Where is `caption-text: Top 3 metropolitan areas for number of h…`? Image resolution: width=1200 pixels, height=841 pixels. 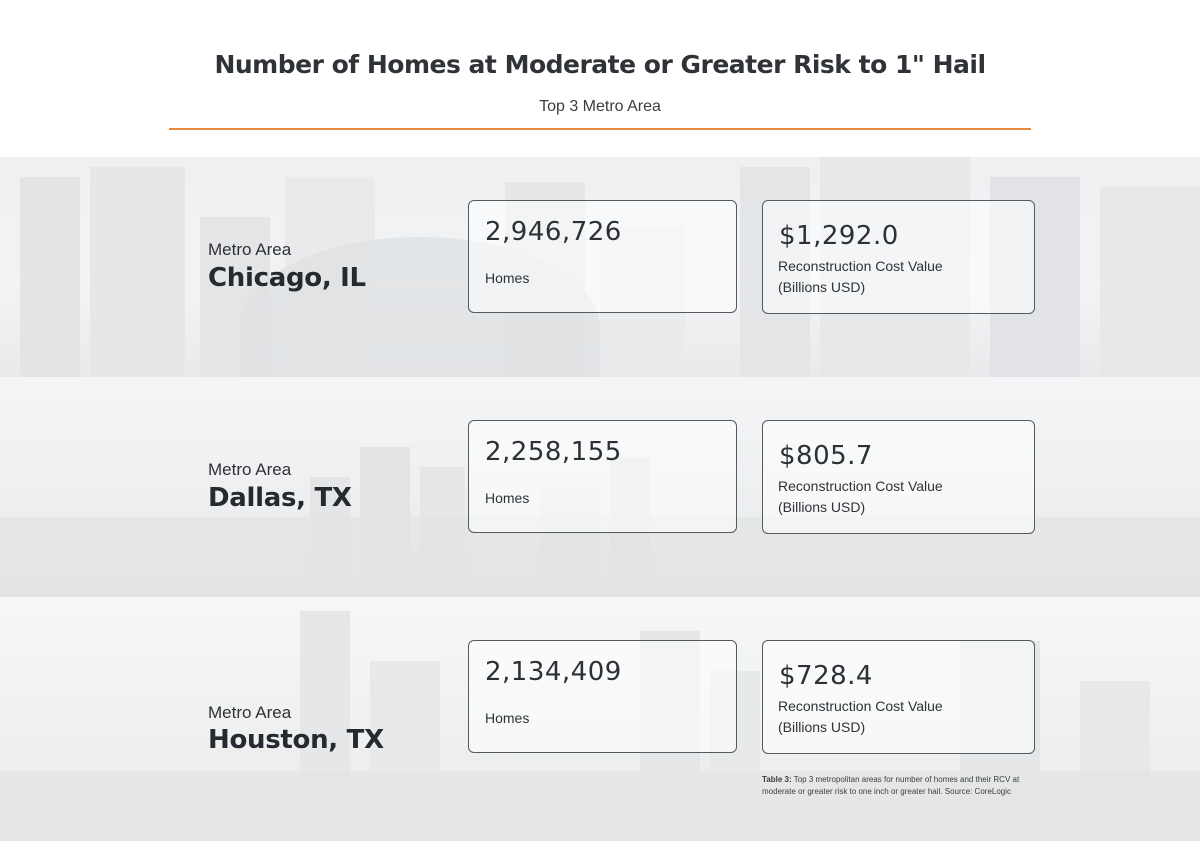 caption-text: Top 3 metropolitan areas for number of h… is located at coordinates (891, 785).